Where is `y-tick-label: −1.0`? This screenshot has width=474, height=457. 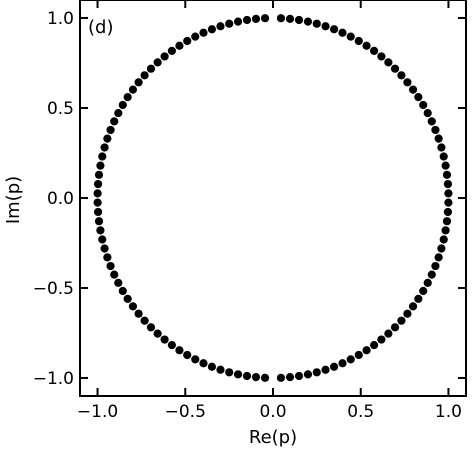
y-tick-label: −1.0 is located at coordinates (53, 379).